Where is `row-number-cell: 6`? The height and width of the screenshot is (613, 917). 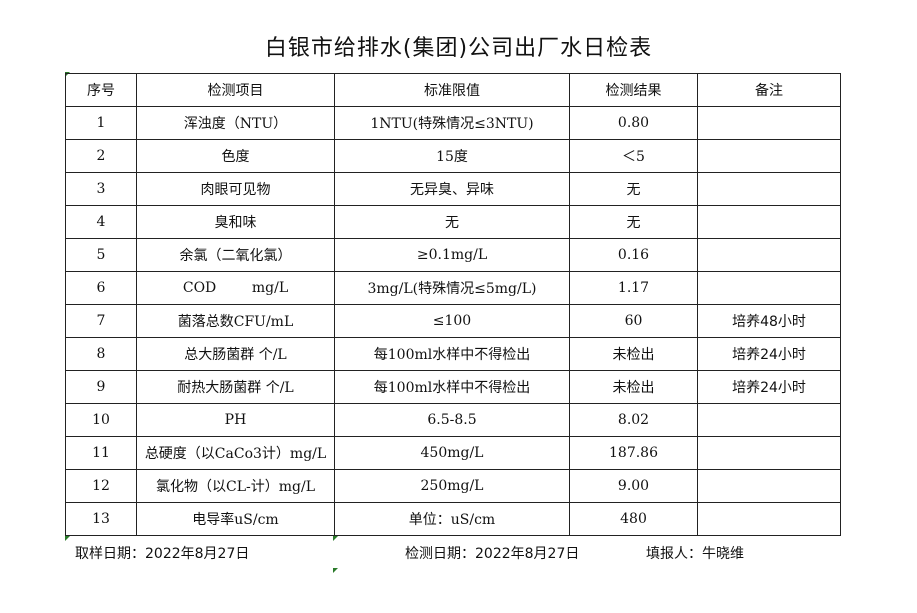 row-number-cell: 6 is located at coordinates (101, 288).